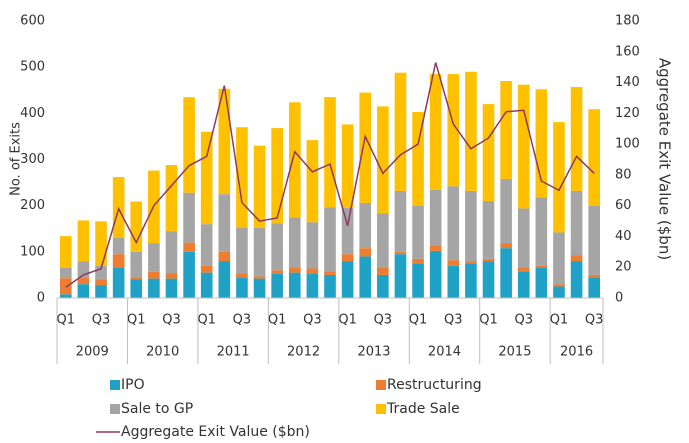  Describe the element at coordinates (627, 82) in the screenshot. I see `y2-tick-label: 140` at that location.